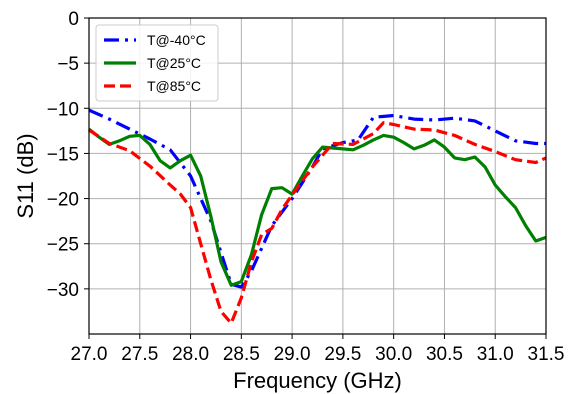 The image size is (570, 394). What do you see at coordinates (241, 354) in the screenshot?
I see `x-tick-label: 28.5` at bounding box center [241, 354].